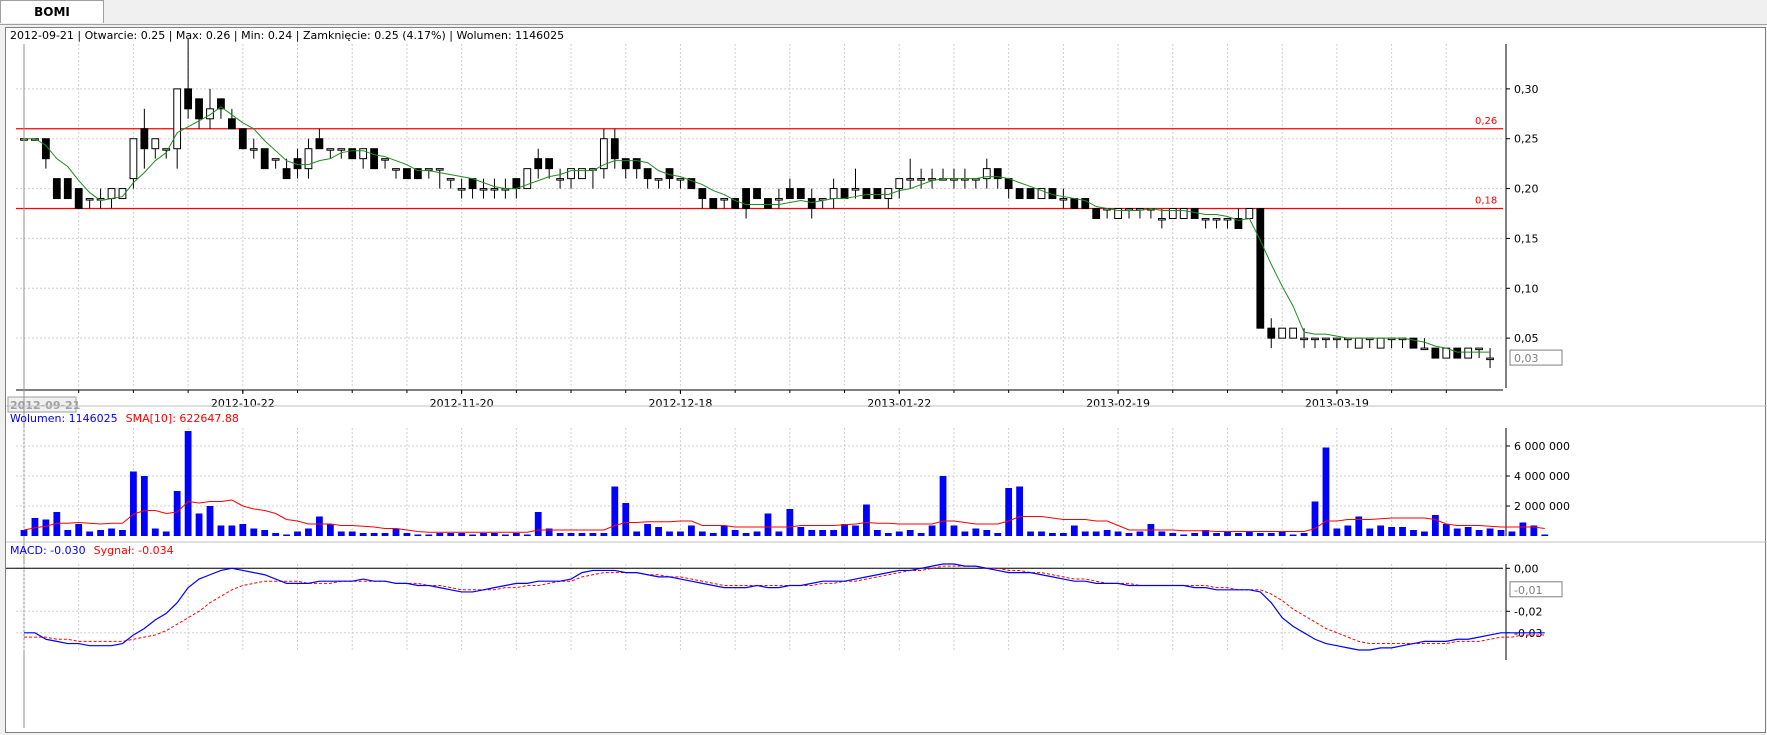 The height and width of the screenshot is (735, 1767). Describe the element at coordinates (1486, 201) in the screenshot. I see `horizontal-line-label: 0,18` at that location.